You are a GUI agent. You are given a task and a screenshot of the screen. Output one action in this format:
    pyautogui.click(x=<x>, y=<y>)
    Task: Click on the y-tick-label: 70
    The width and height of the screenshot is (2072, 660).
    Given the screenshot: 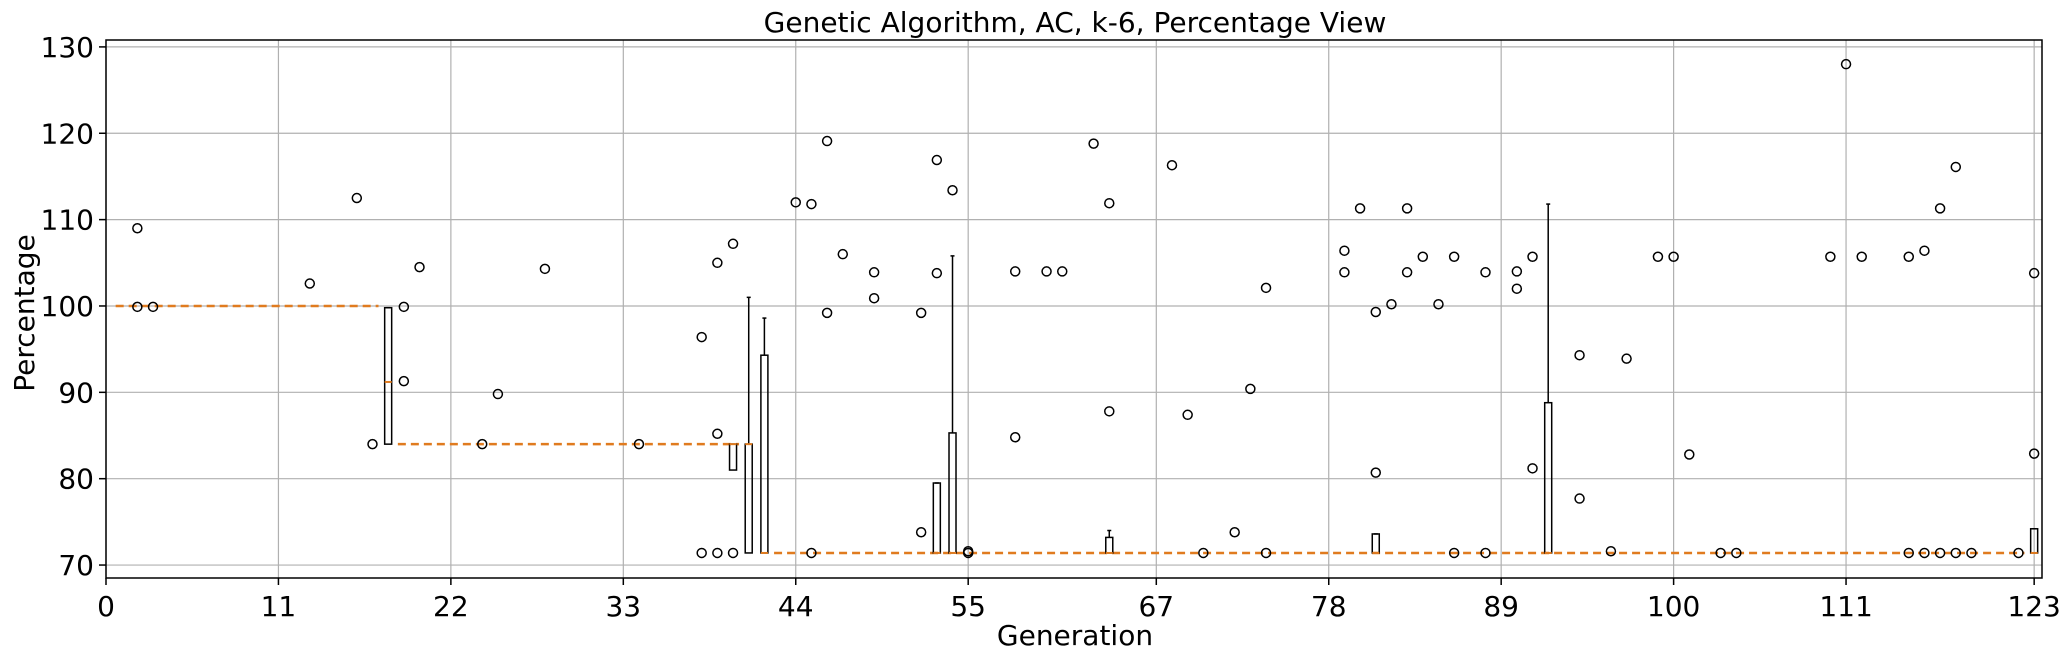 What is the action you would take?
    pyautogui.click(x=76, y=565)
    